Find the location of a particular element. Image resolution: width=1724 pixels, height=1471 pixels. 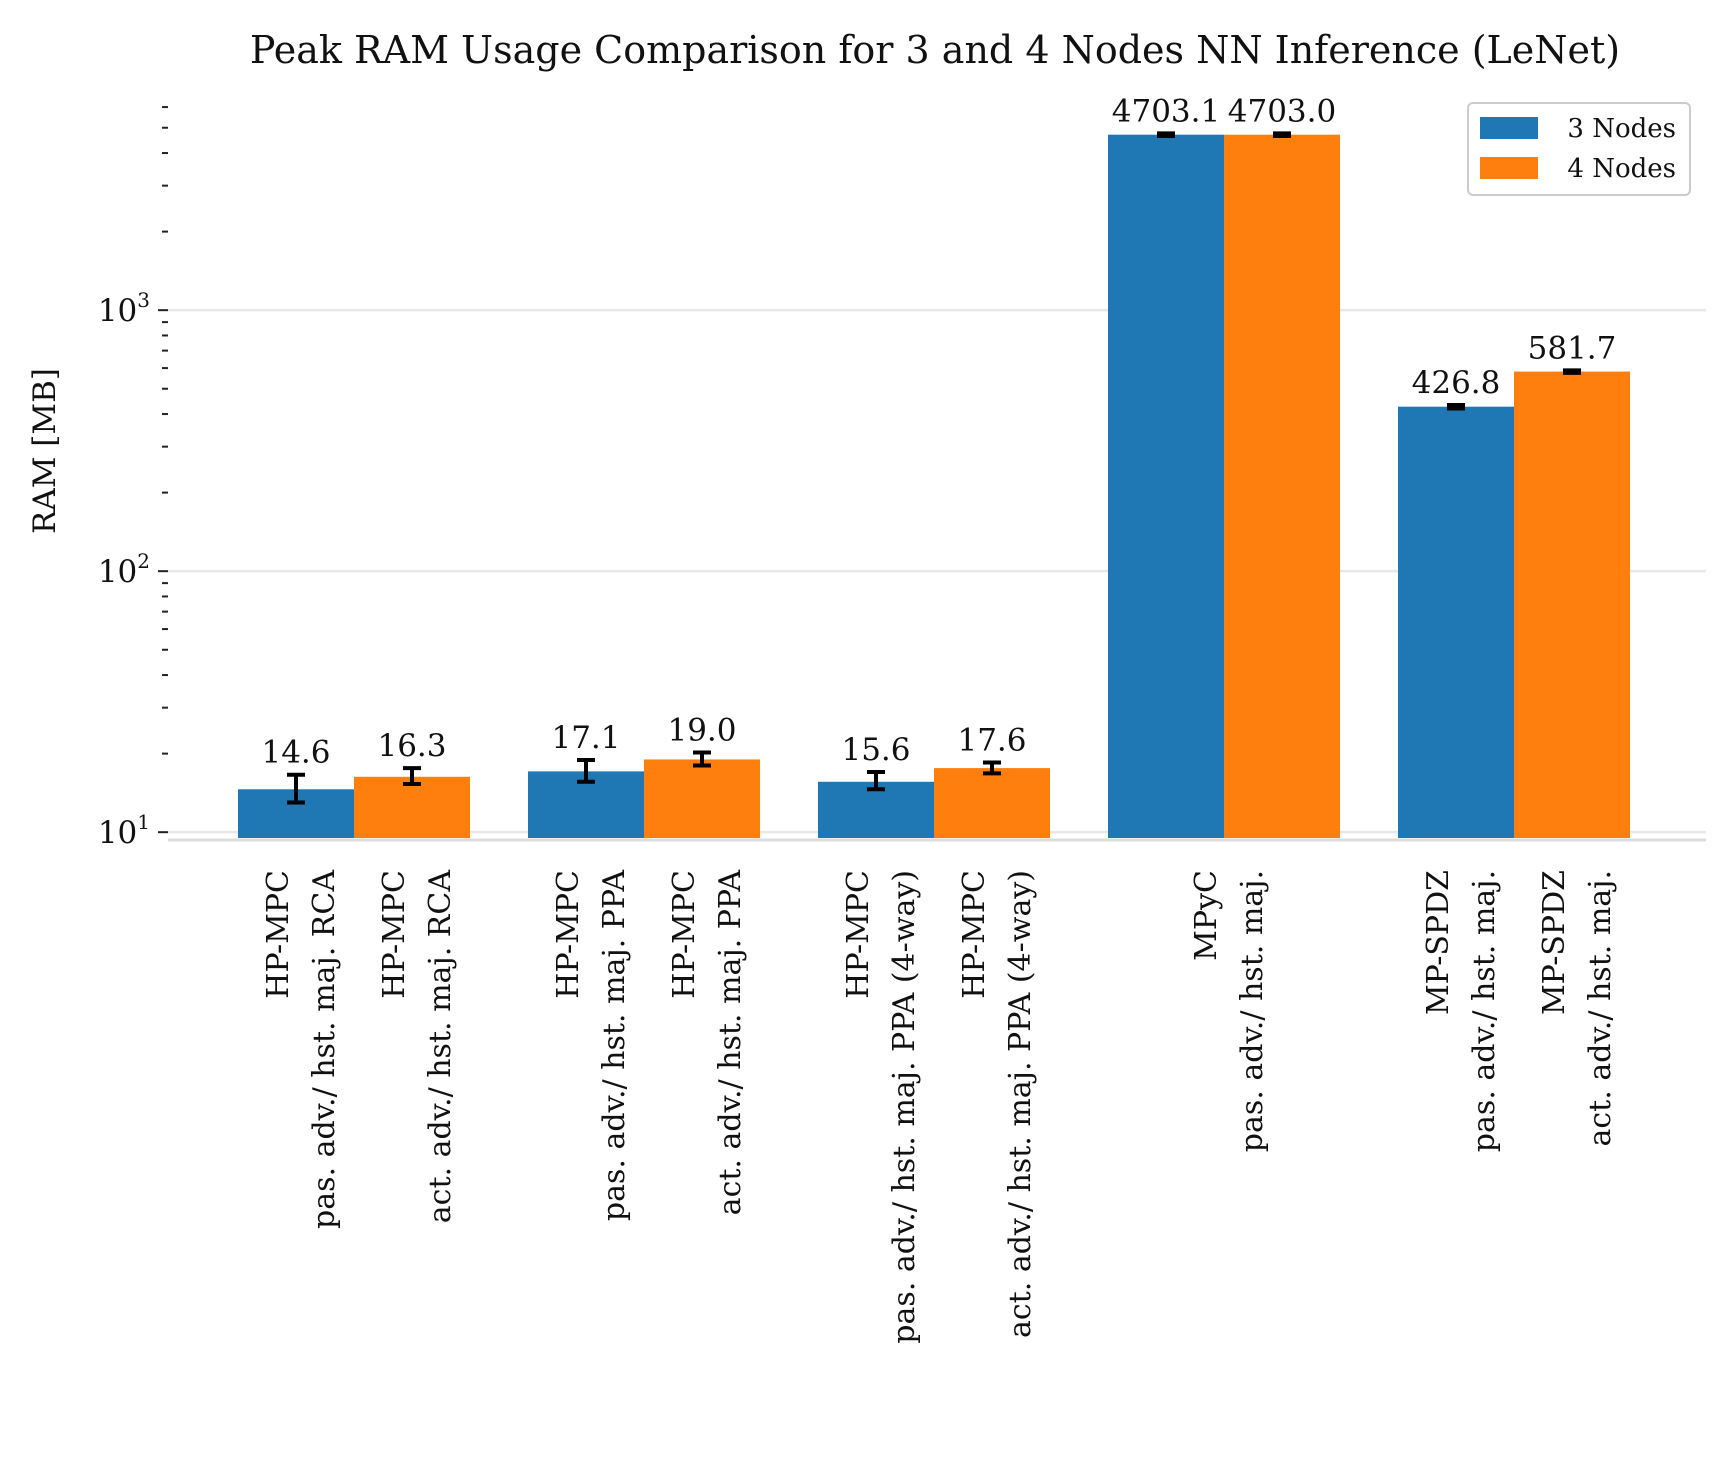

value-label-4-0: 426.8 is located at coordinates (1456, 383).